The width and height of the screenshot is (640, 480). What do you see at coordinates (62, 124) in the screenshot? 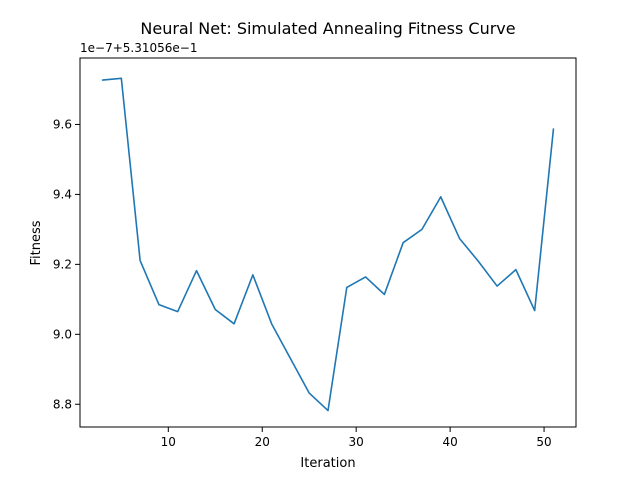
I see `y-tick-label: 9.6` at bounding box center [62, 124].